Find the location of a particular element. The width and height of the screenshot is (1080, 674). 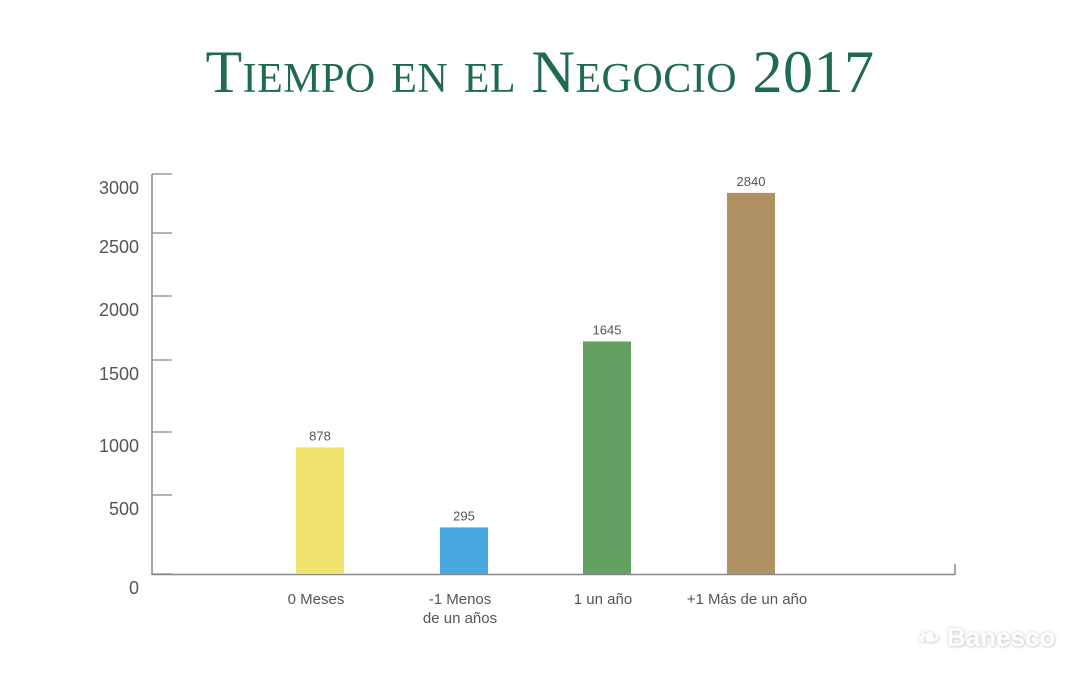

bar-value-label: 1645 is located at coordinates (607, 329).